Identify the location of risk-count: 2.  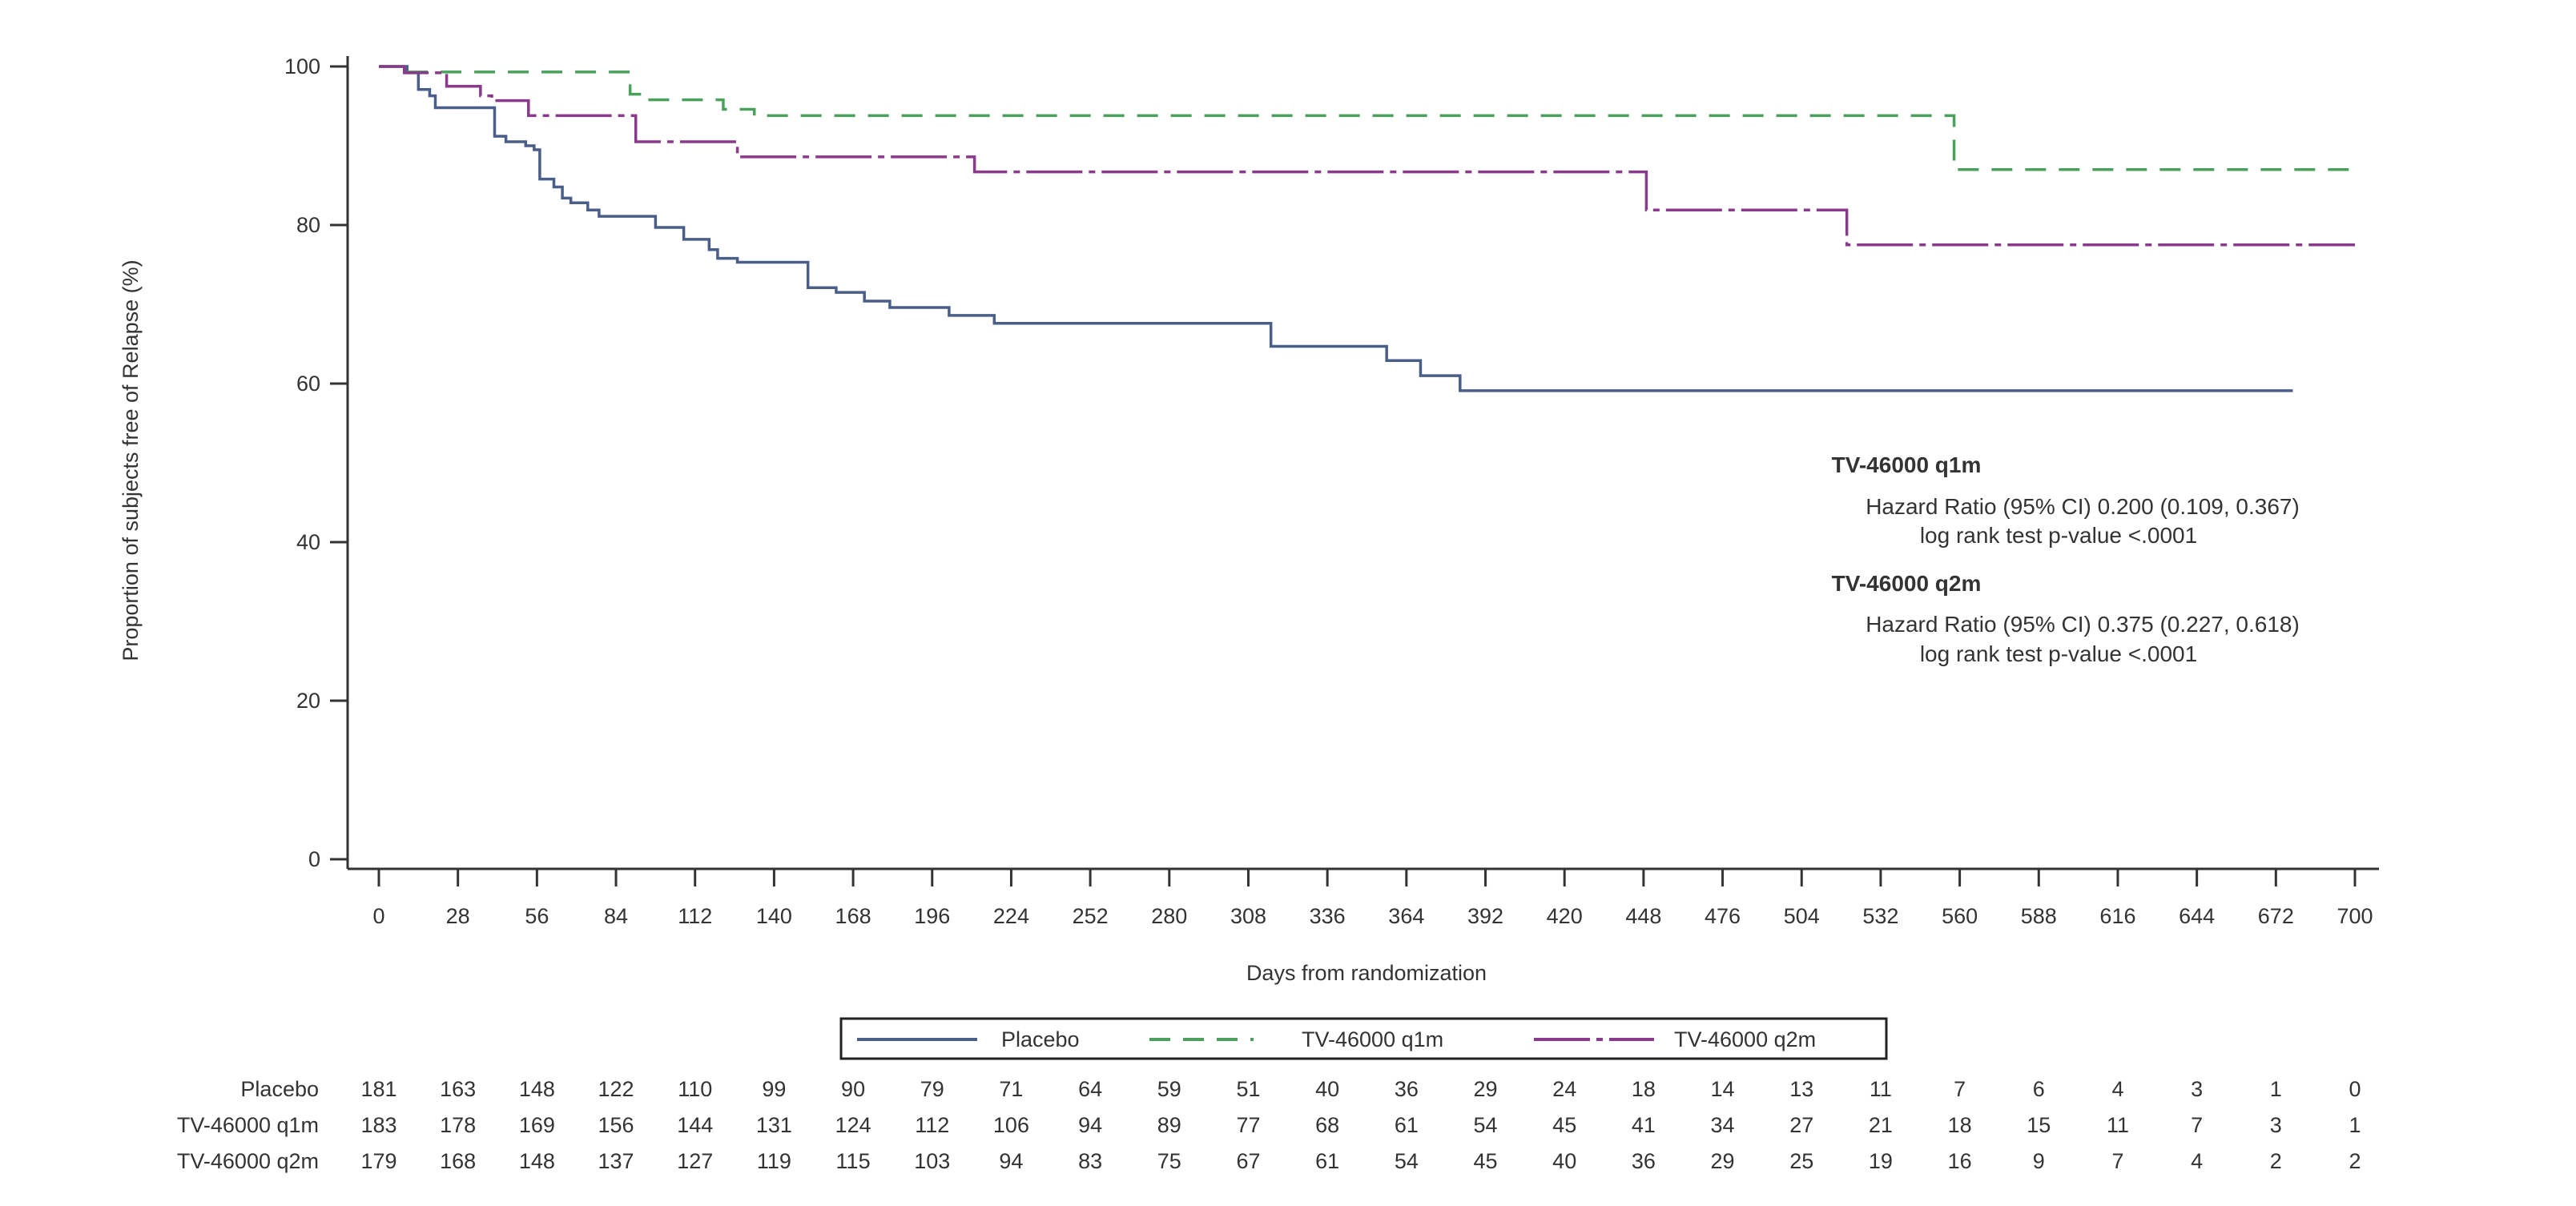
(2355, 1161).